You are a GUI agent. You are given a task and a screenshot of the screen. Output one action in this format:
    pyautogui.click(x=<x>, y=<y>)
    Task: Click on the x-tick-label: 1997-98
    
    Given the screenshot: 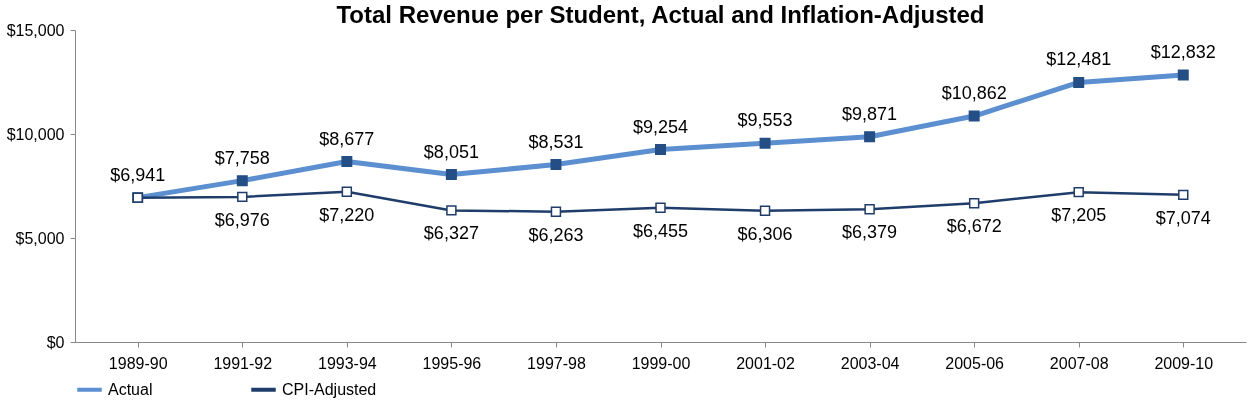 What is the action you would take?
    pyautogui.click(x=556, y=363)
    